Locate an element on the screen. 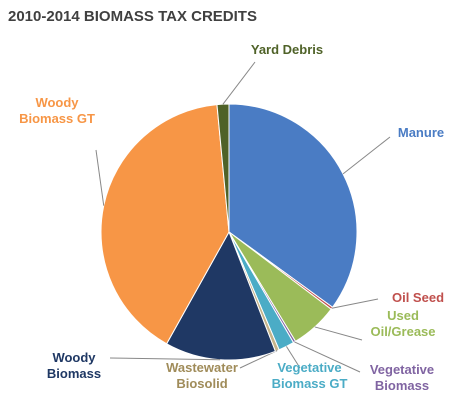 The height and width of the screenshot is (404, 466). slice-label: Used Oil/Grease is located at coordinates (403, 323).